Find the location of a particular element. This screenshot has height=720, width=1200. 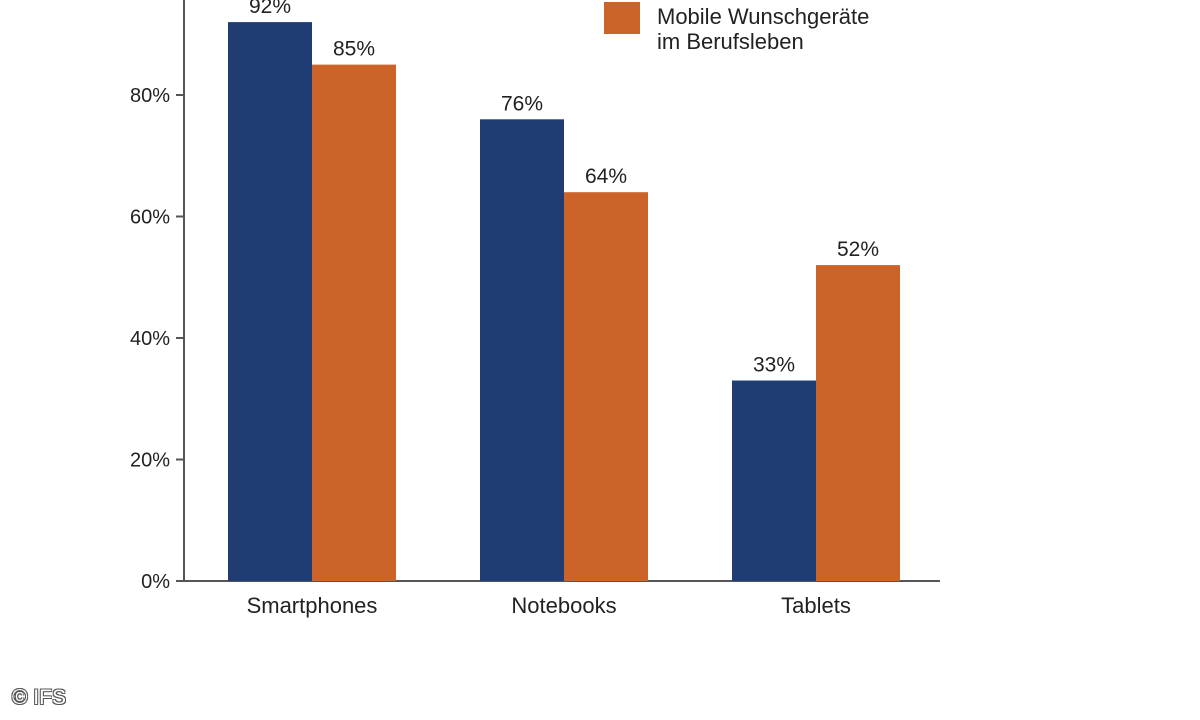

data-label: 64% is located at coordinates (606, 176).